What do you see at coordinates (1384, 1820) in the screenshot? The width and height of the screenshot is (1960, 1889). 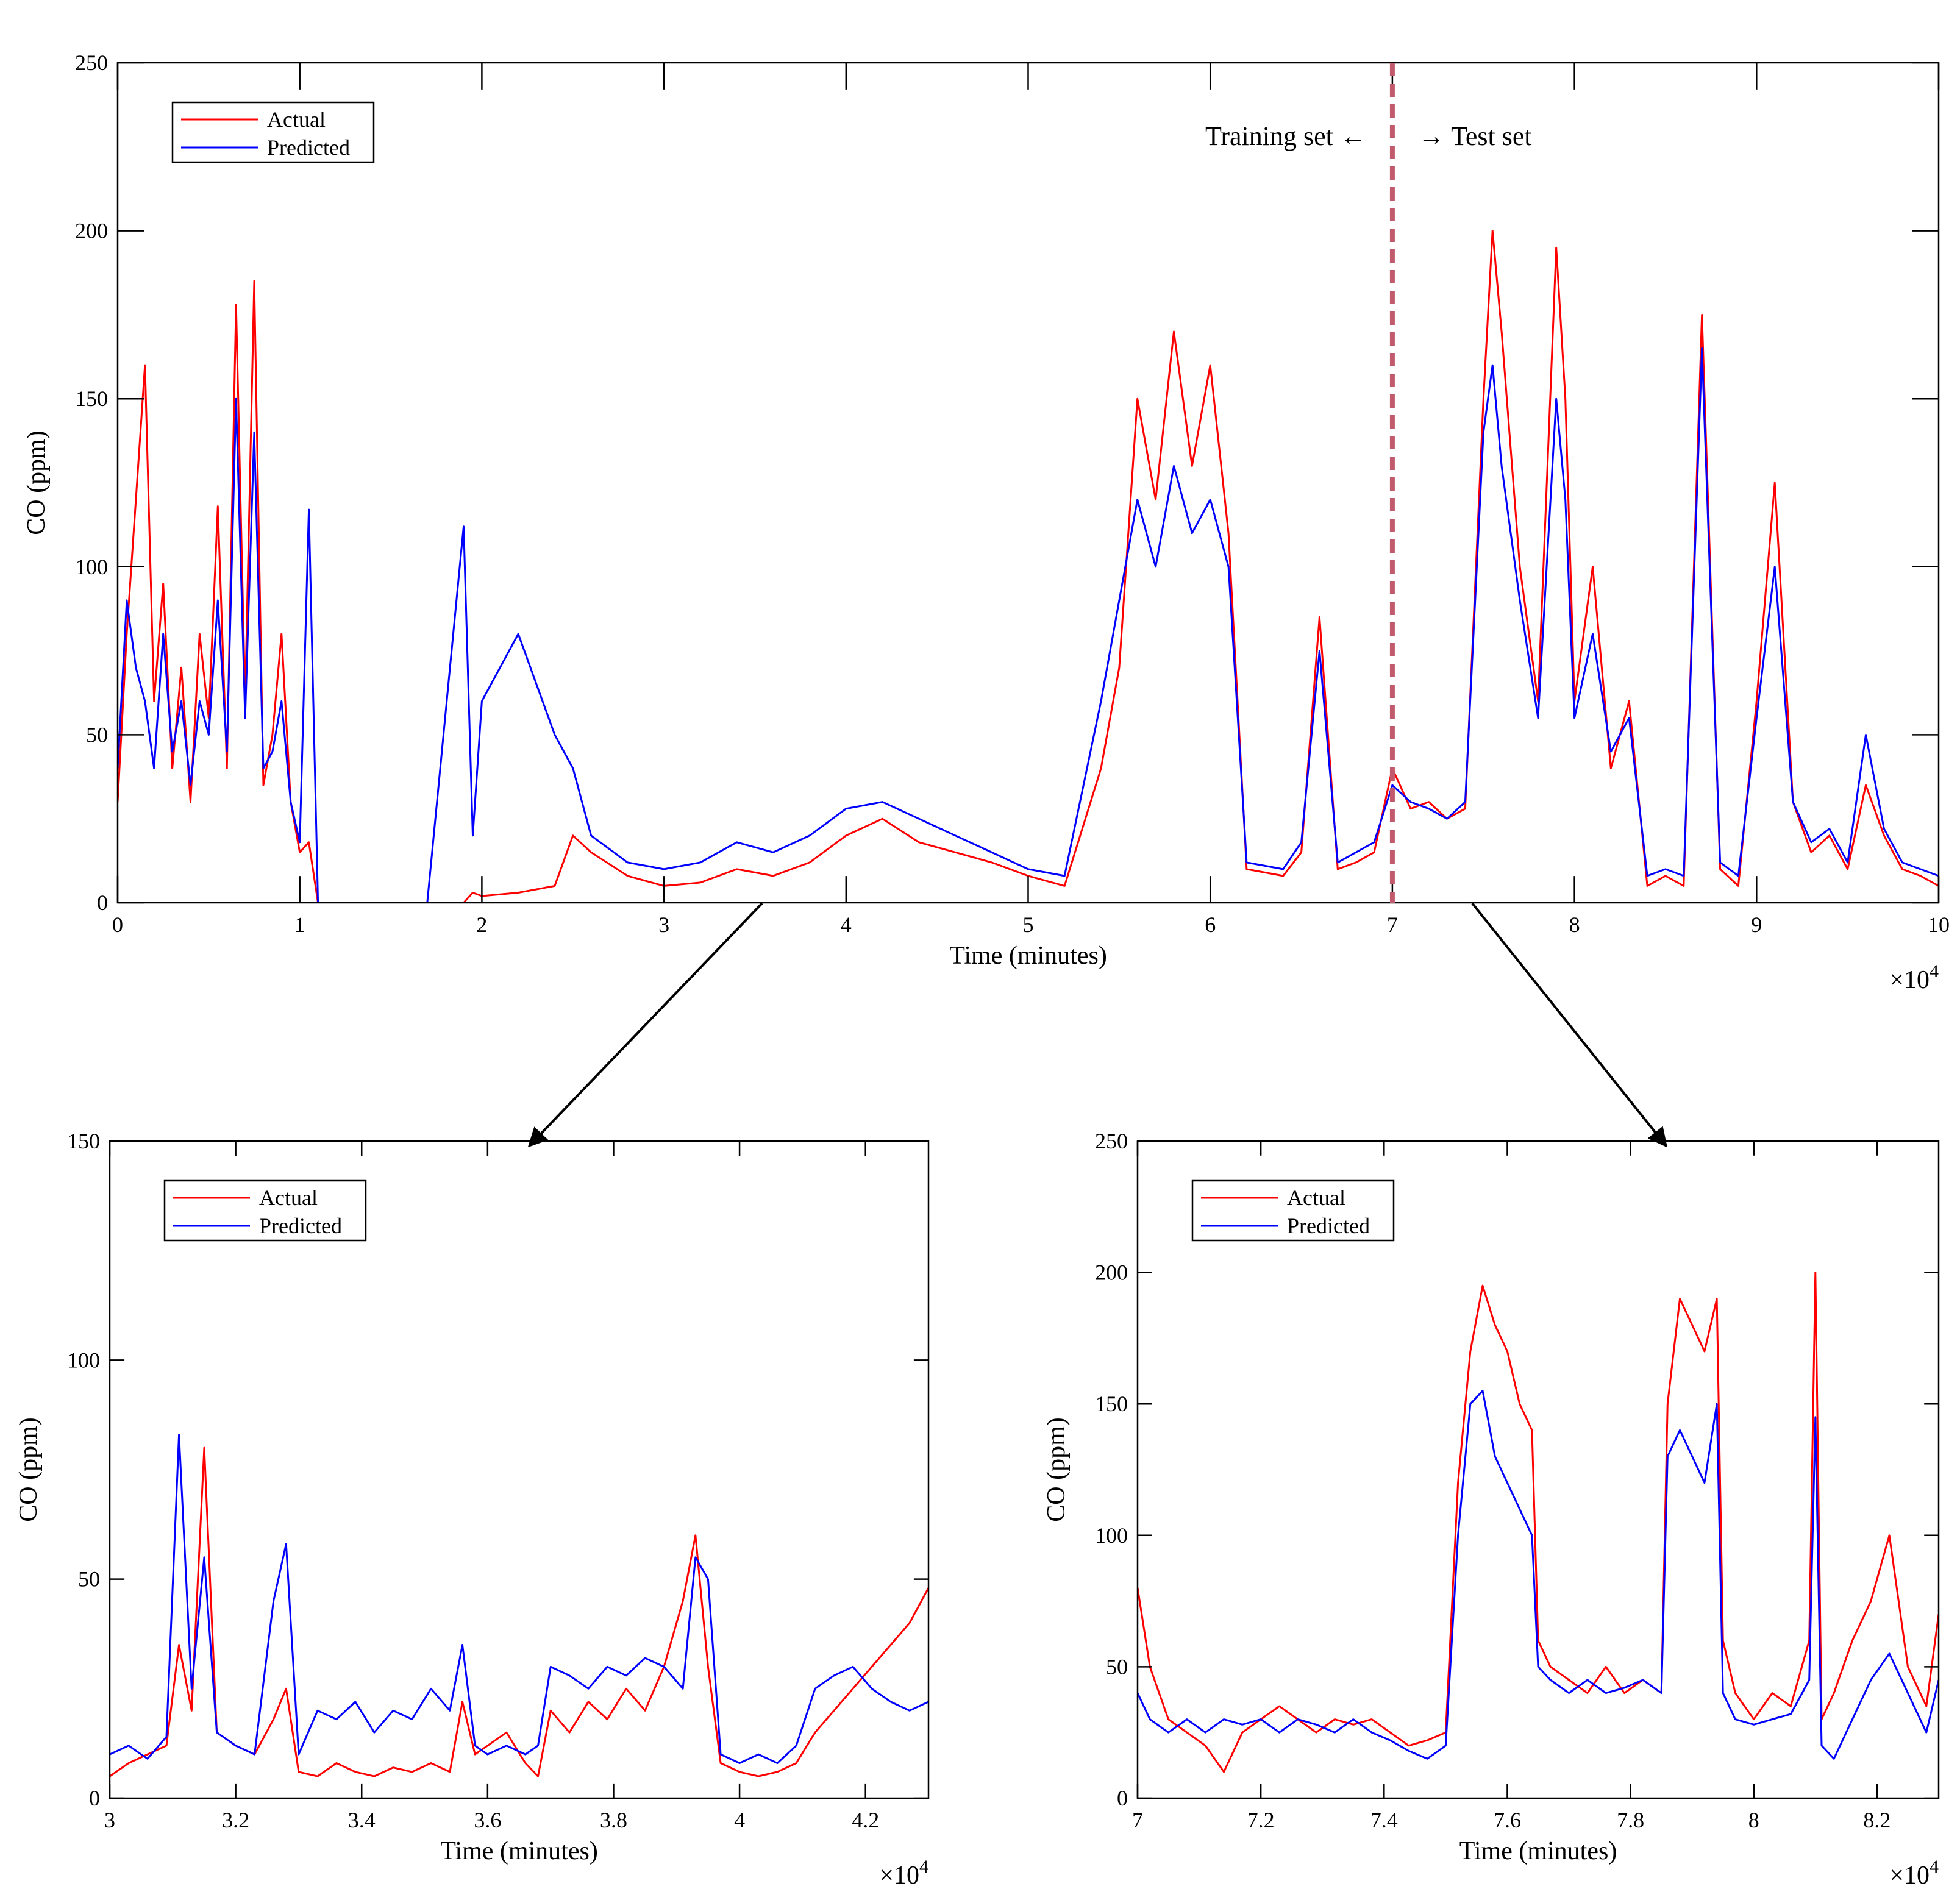 I see `x-tick-label: 7.4` at bounding box center [1384, 1820].